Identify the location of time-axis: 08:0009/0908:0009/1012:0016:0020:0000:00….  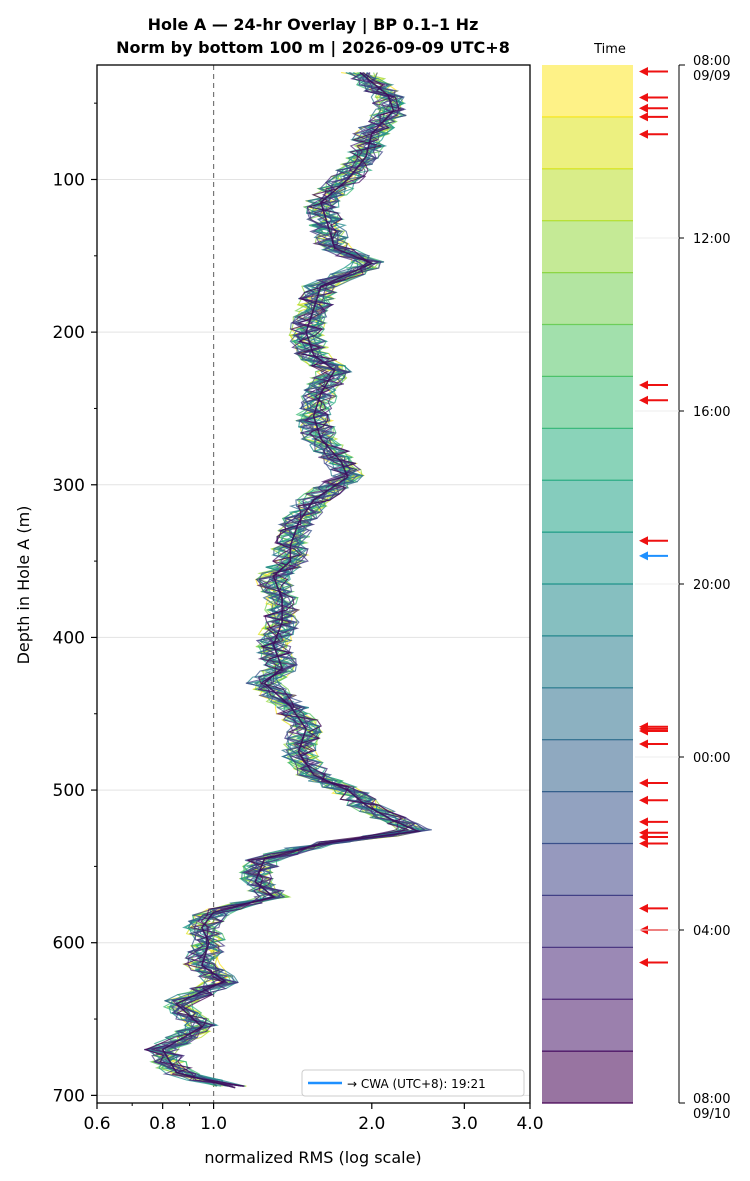
(682, 588).